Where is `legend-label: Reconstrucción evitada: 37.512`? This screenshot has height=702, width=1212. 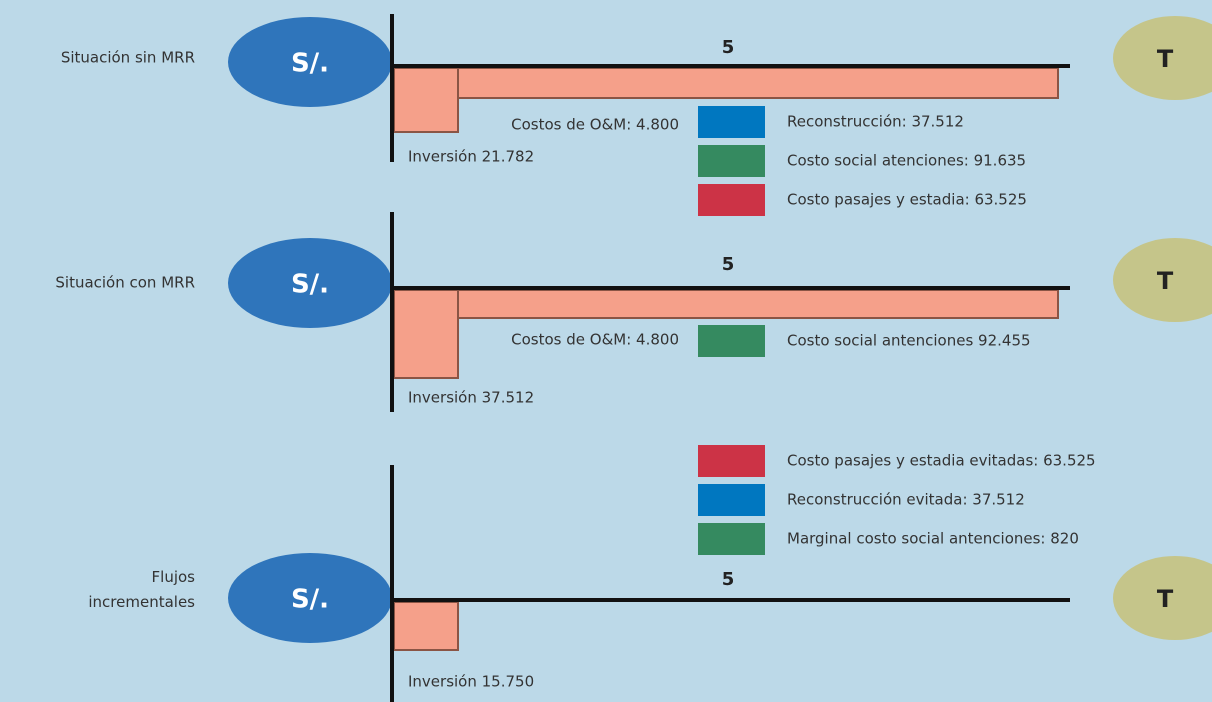 legend-label: Reconstrucción evitada: 37.512 is located at coordinates (906, 500).